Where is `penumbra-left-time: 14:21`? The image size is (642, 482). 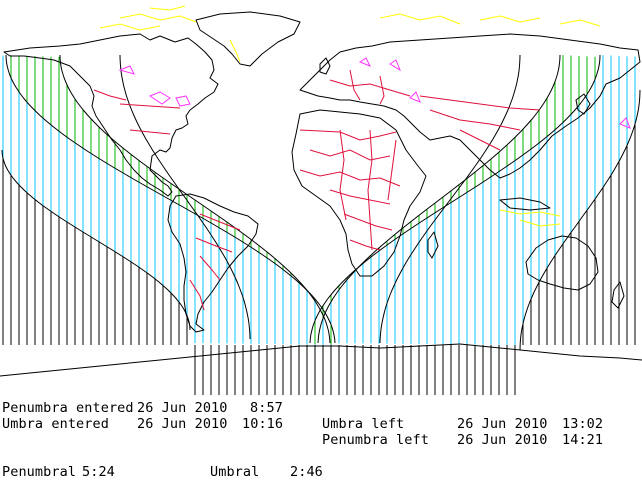 penumbra-left-time: 14:21 is located at coordinates (583, 440).